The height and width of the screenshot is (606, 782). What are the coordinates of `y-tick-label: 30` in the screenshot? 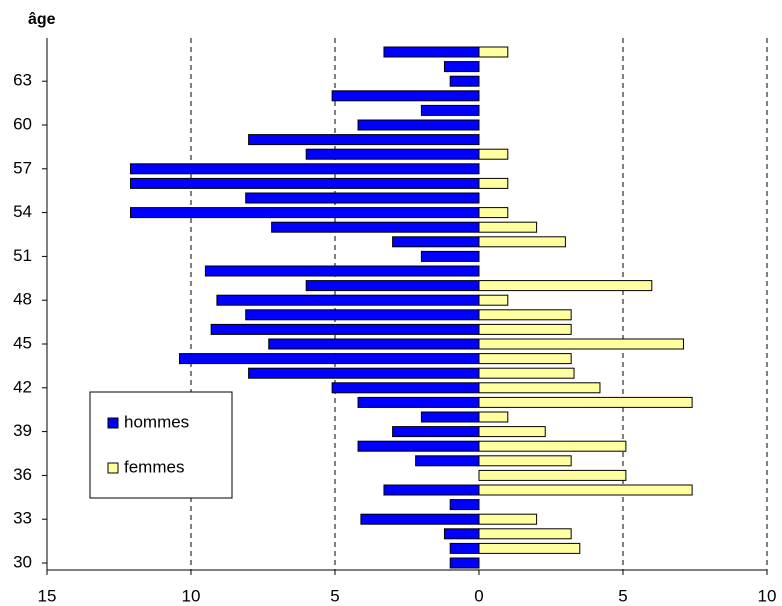 It's located at (22, 561).